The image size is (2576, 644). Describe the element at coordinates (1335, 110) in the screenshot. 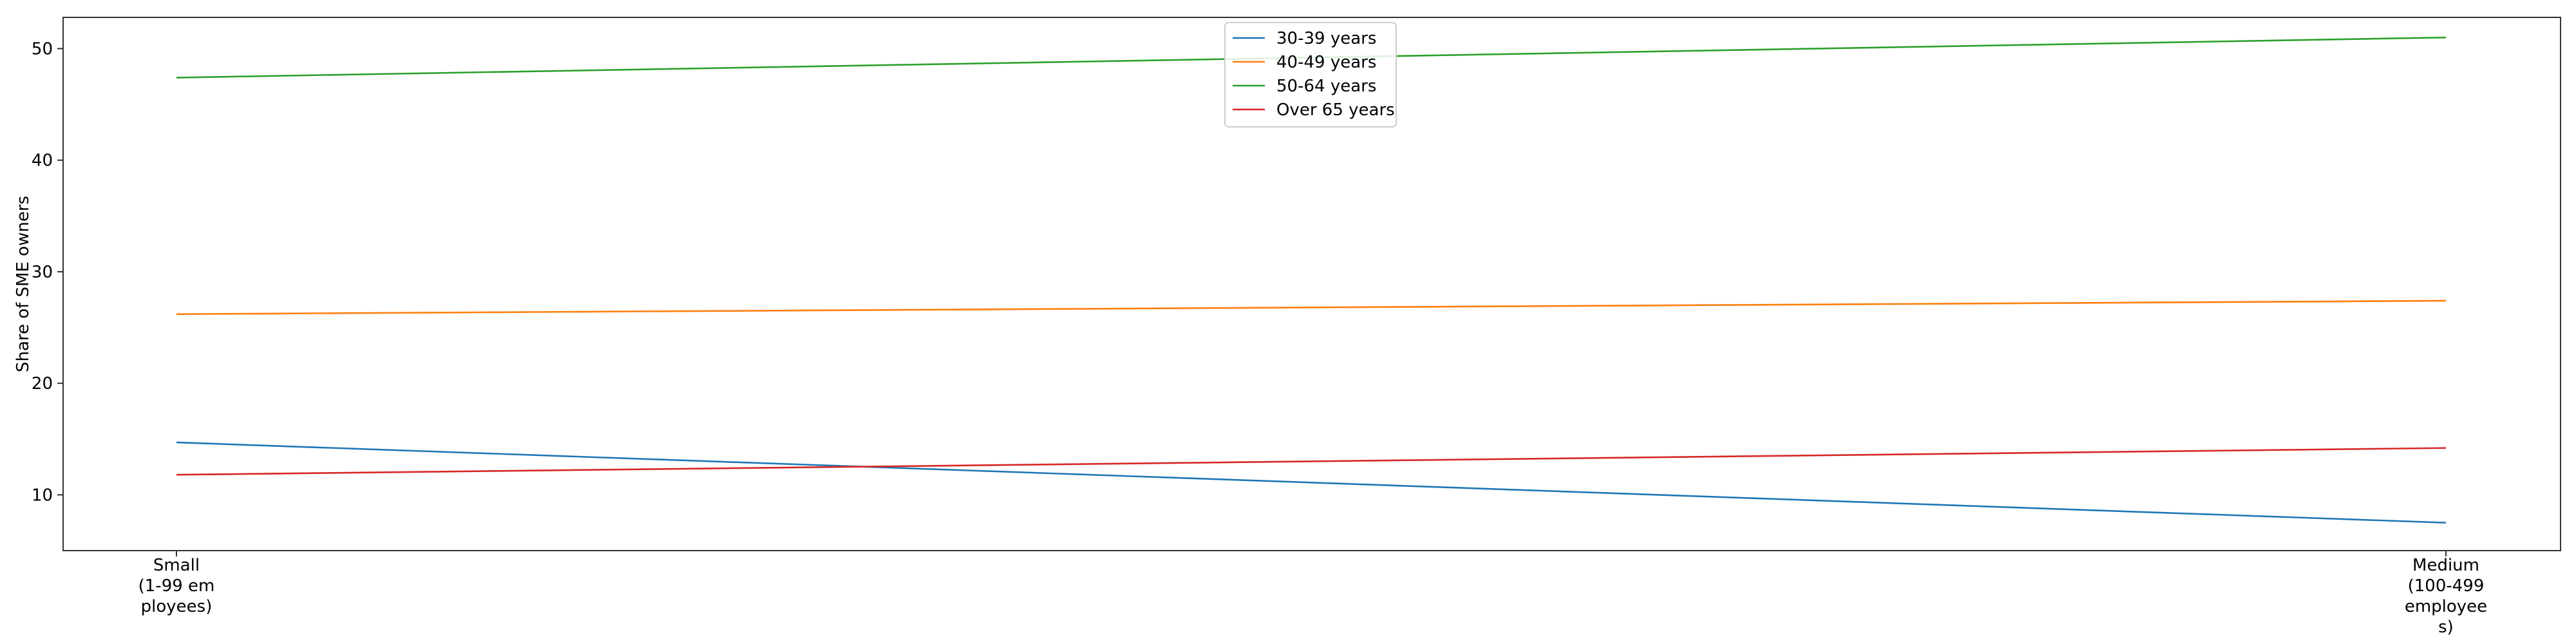

I see `legend-label: Over 65 years` at that location.